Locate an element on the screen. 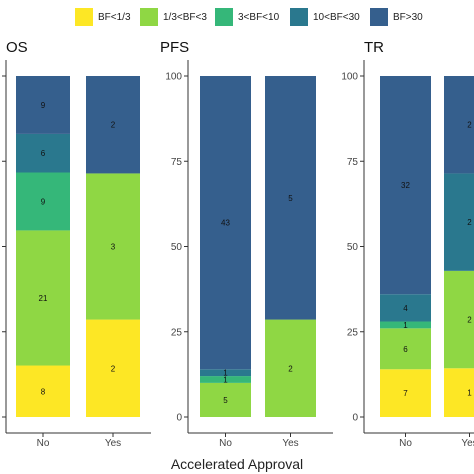 The image size is (474, 474). data-label: 32 is located at coordinates (405, 185).